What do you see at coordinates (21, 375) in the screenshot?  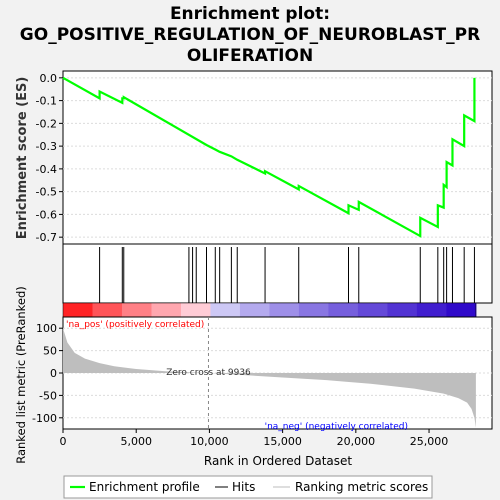 I see `rank-y-axis-label: Ranked list metric (PreRanked)` at bounding box center [21, 375].